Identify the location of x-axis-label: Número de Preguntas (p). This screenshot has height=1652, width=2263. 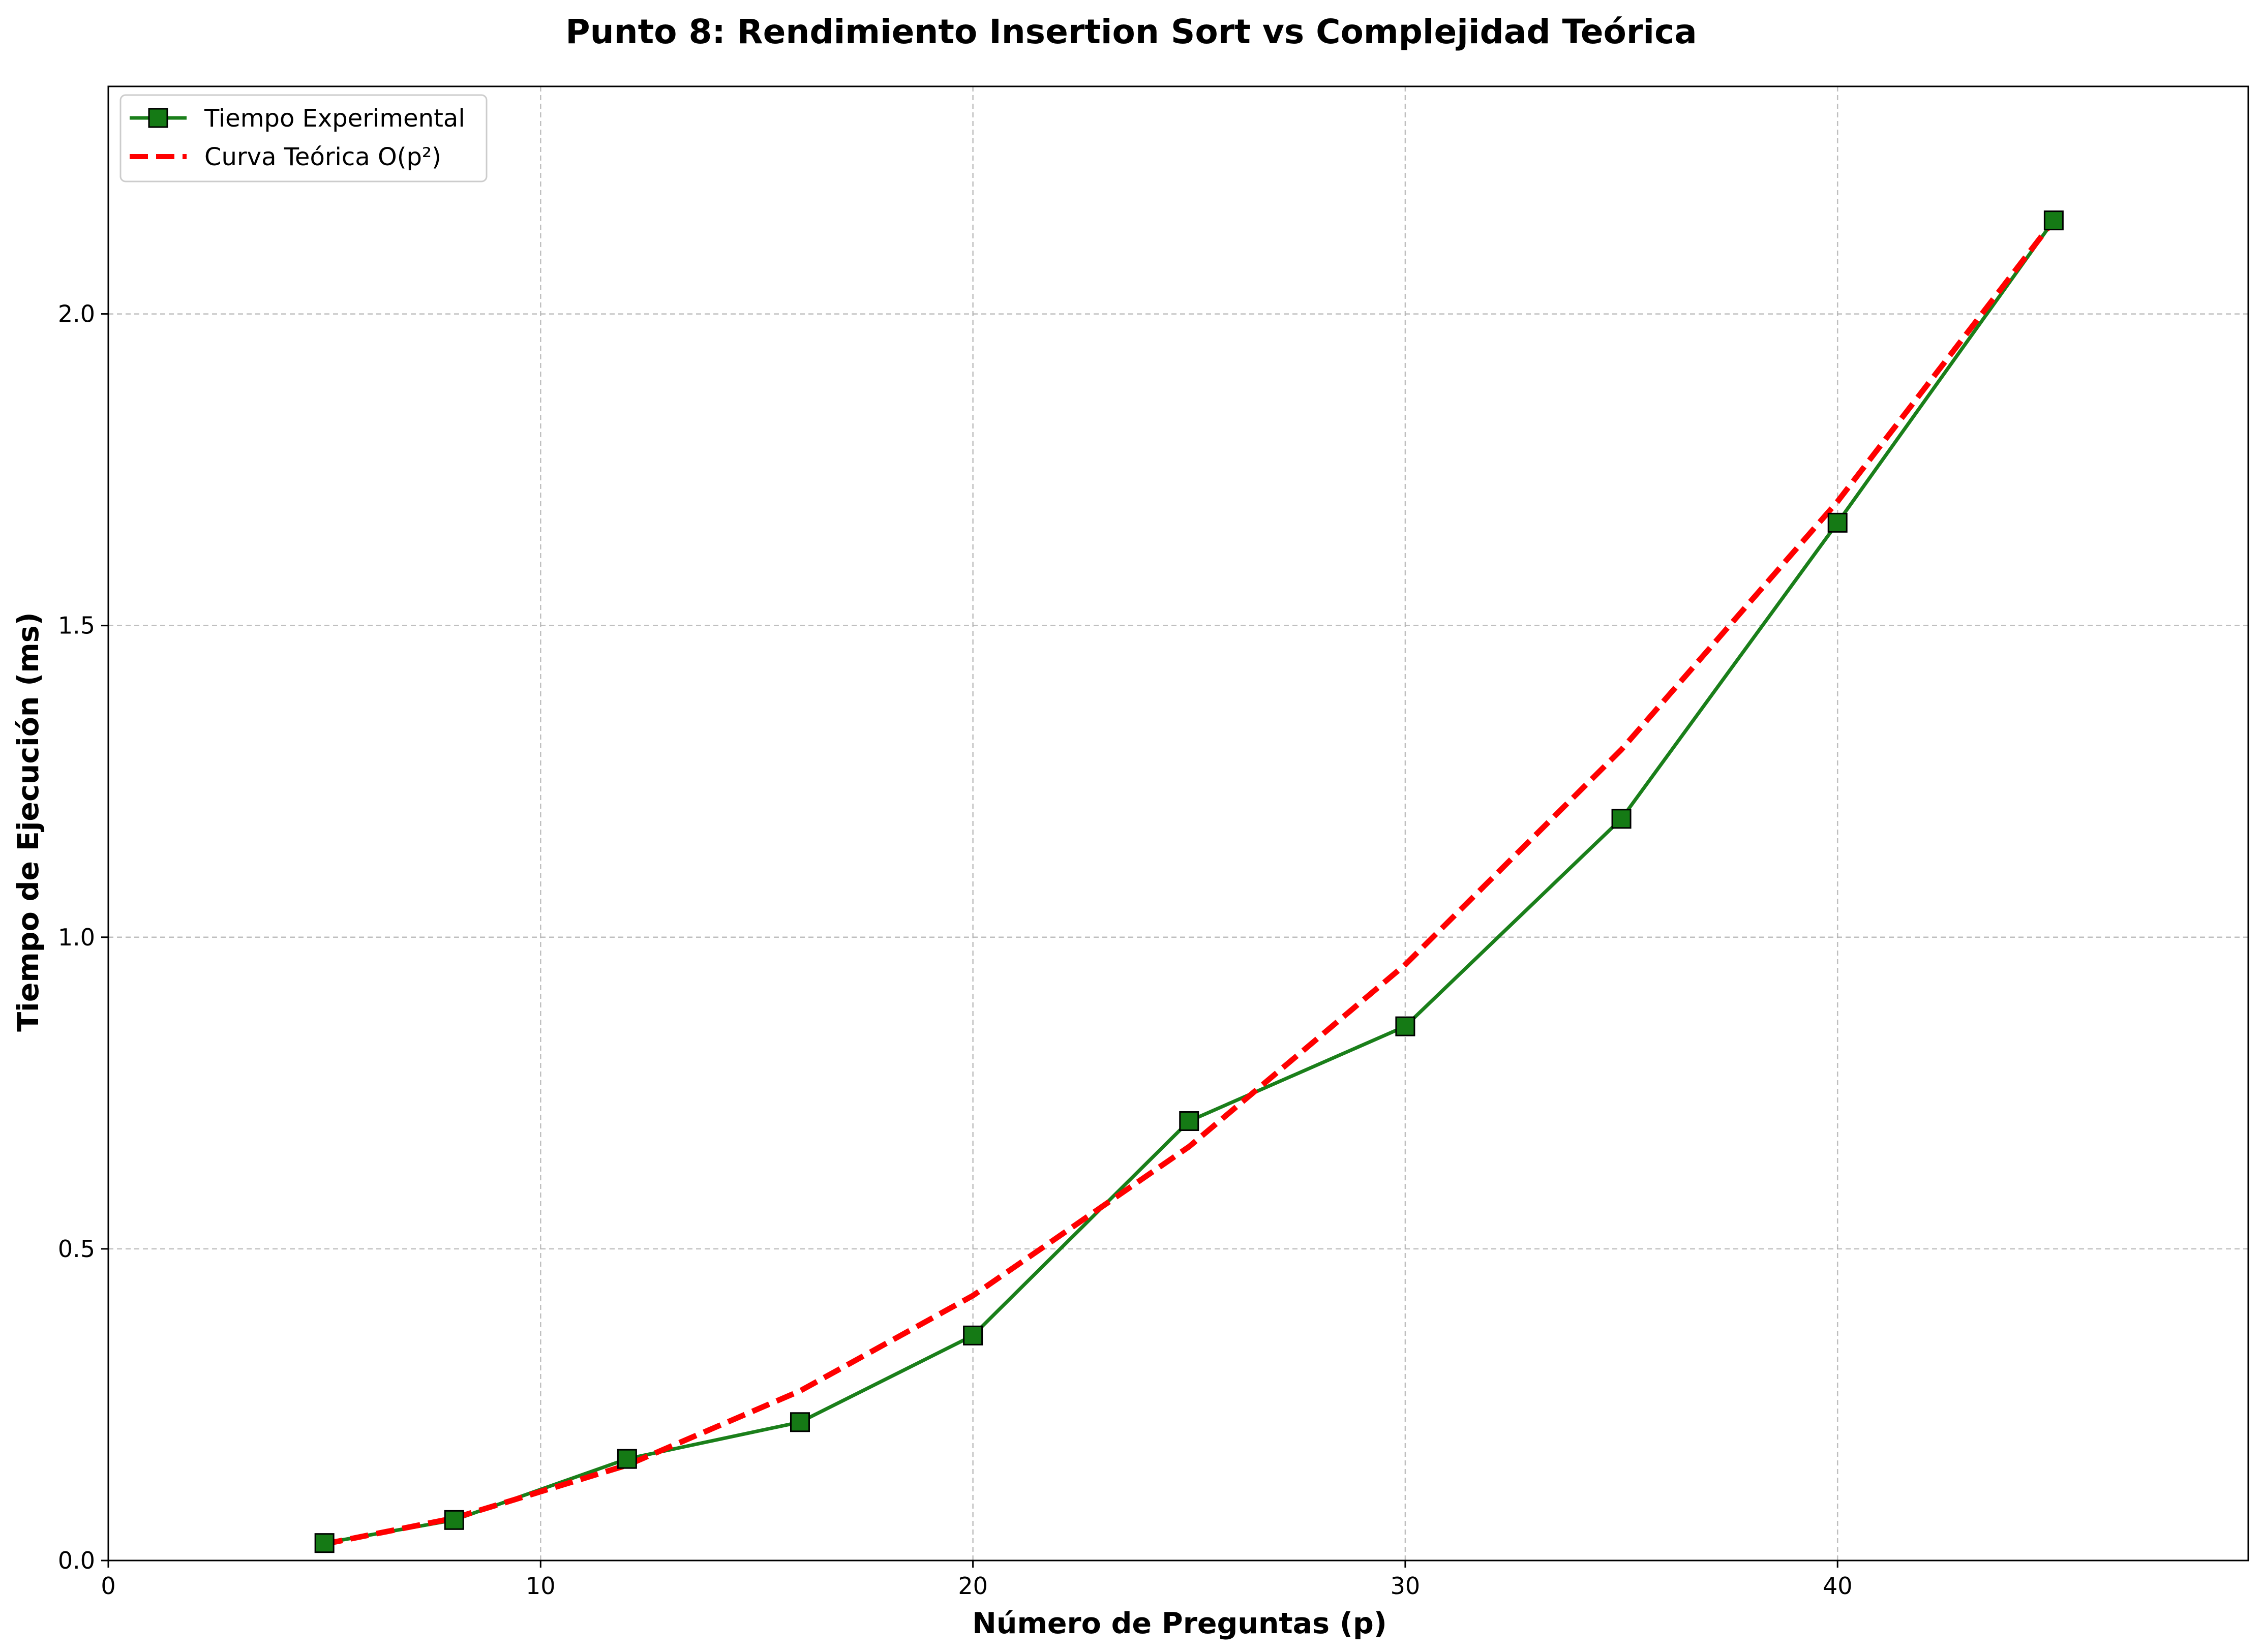
(1179, 1624).